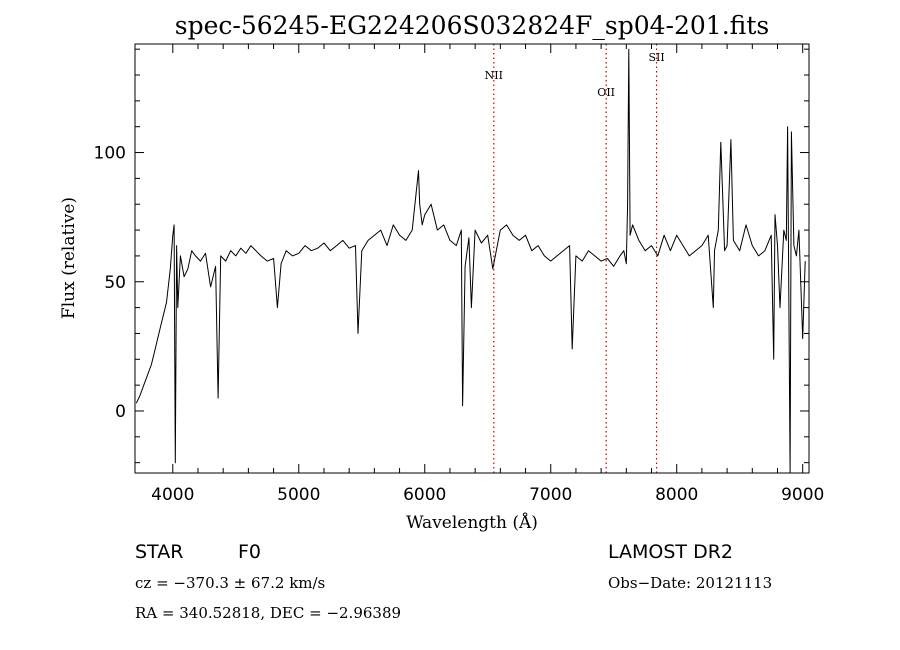 The image size is (900, 650). What do you see at coordinates (670, 552) in the screenshot?
I see `survey-name: LAMOST DR2` at bounding box center [670, 552].